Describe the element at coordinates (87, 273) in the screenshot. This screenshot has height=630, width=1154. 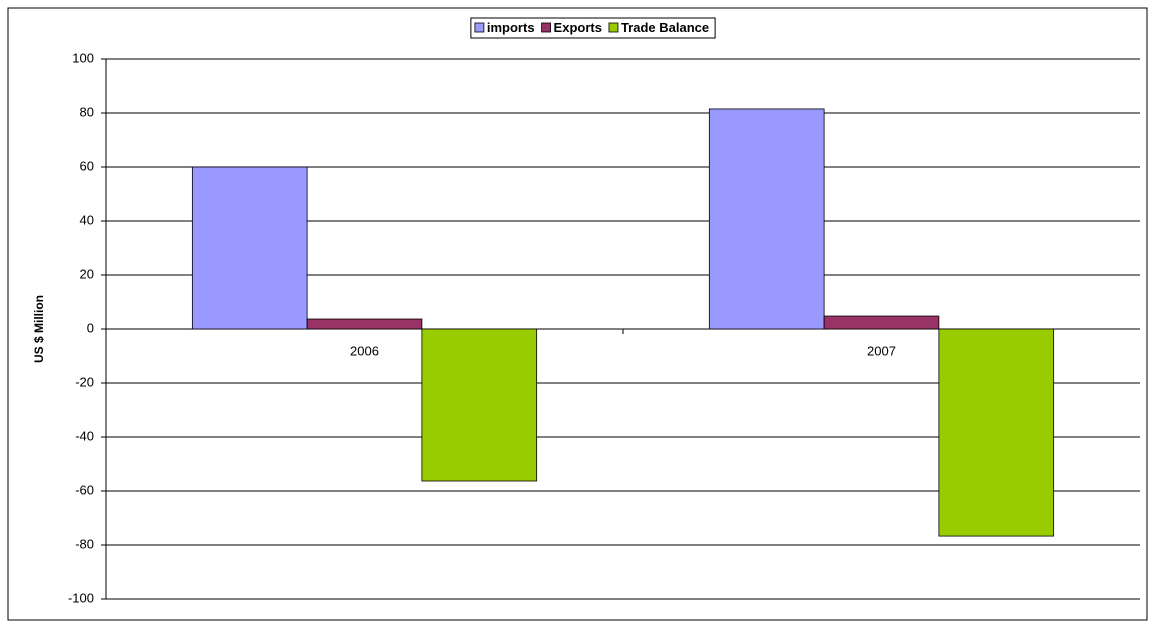
I see `y-tick-label: 20` at that location.